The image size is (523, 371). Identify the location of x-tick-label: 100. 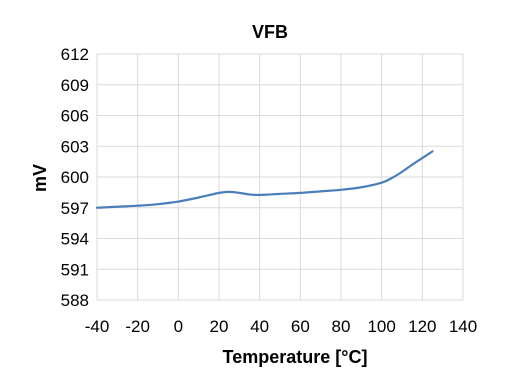
(381, 326).